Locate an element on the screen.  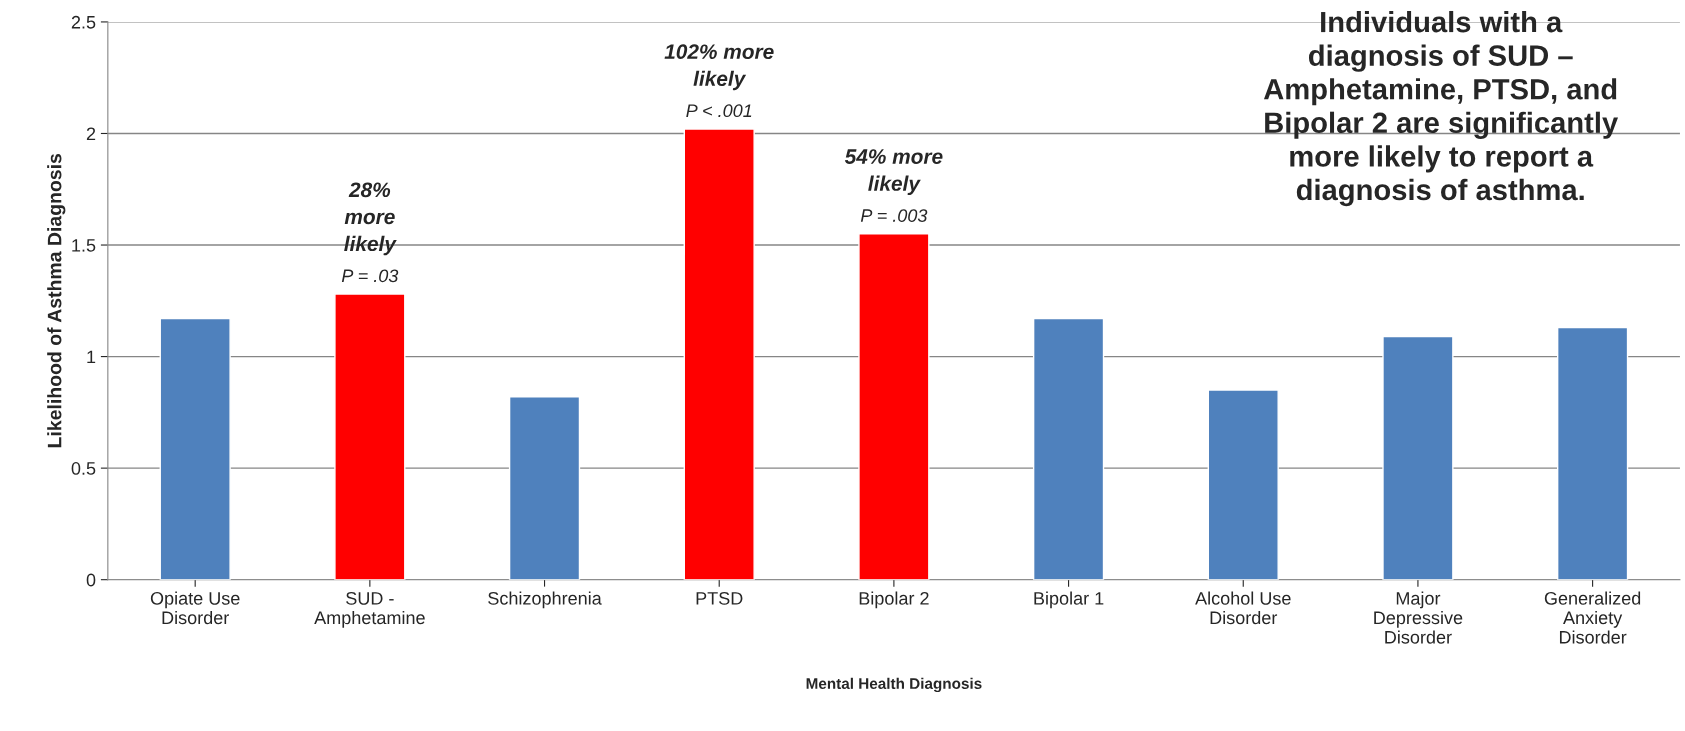
annotation: 102% more likely is located at coordinates (719, 67).